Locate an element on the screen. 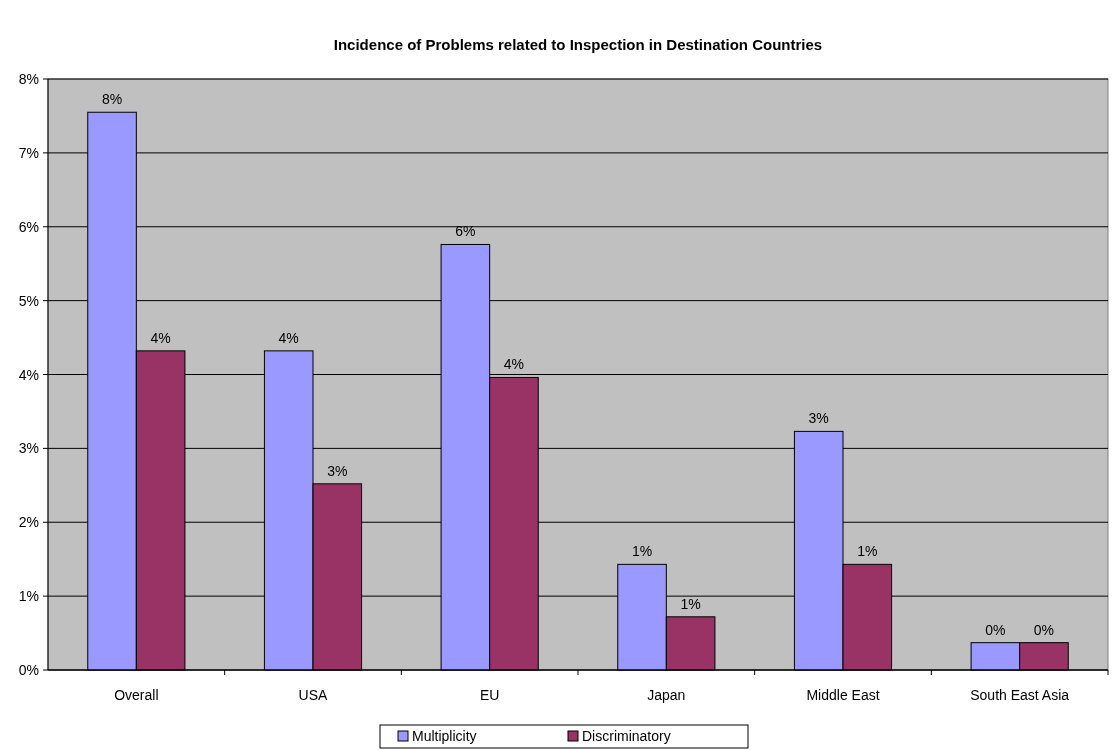 This screenshot has width=1116, height=750. y-tick-label: 0% is located at coordinates (28, 670).